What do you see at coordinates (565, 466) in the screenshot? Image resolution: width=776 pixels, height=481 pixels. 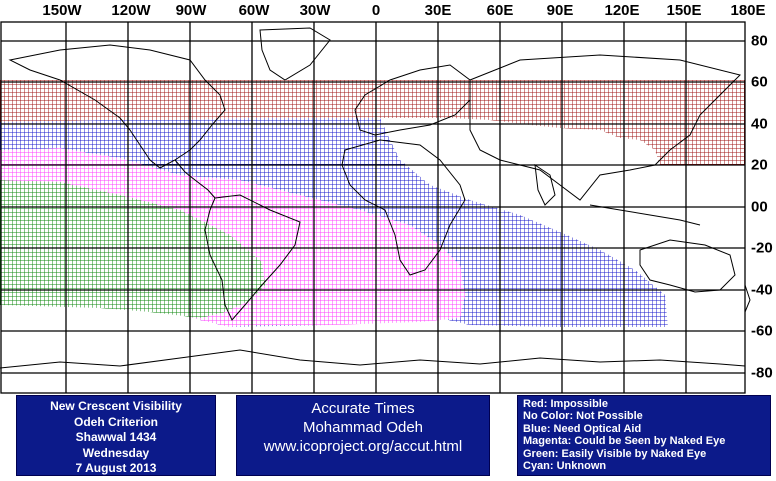 I see `legend-cyan: Cyan: Unknown` at bounding box center [565, 466].